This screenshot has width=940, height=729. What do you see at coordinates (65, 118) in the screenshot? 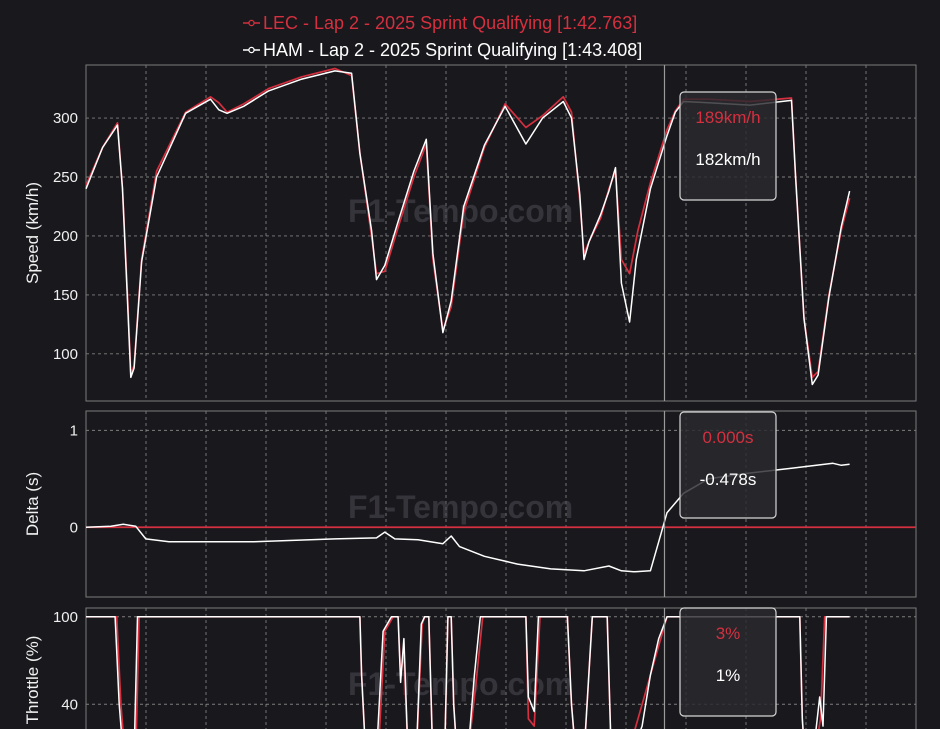
I see `speed-y-tick-label: 300` at bounding box center [65, 118].